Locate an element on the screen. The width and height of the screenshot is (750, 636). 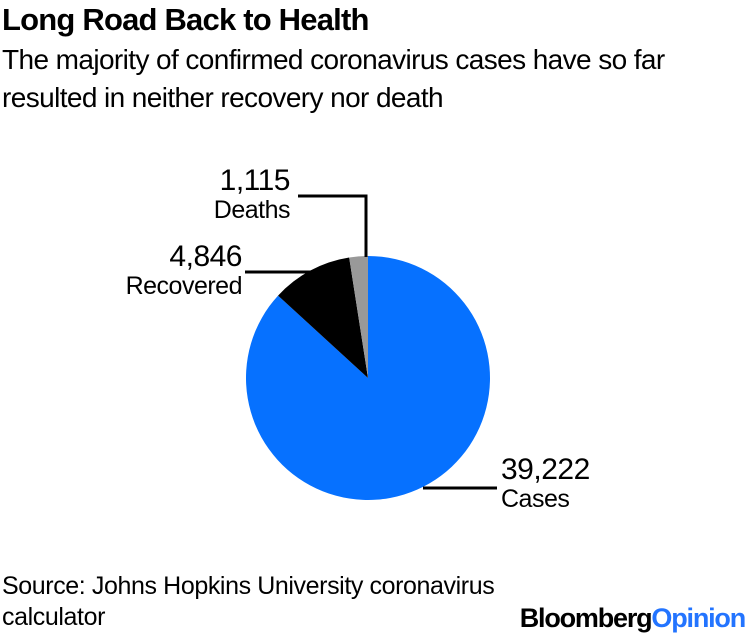
pie-slice-cases is located at coordinates (368, 378).